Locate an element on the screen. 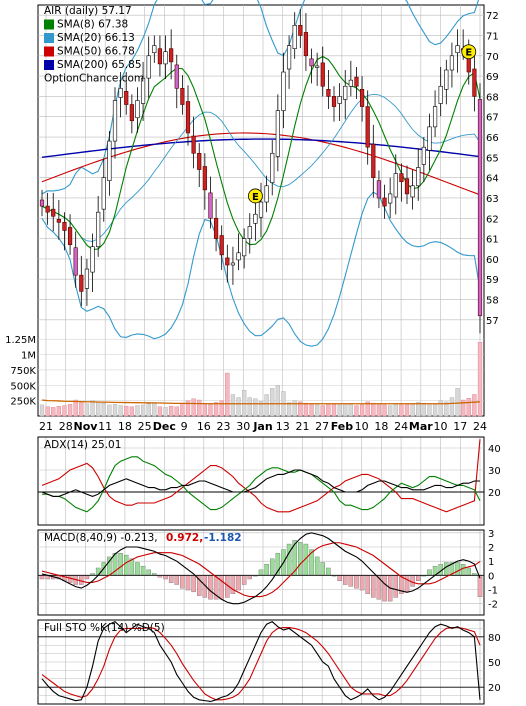  x-tick-label: Mar is located at coordinates (421, 426).